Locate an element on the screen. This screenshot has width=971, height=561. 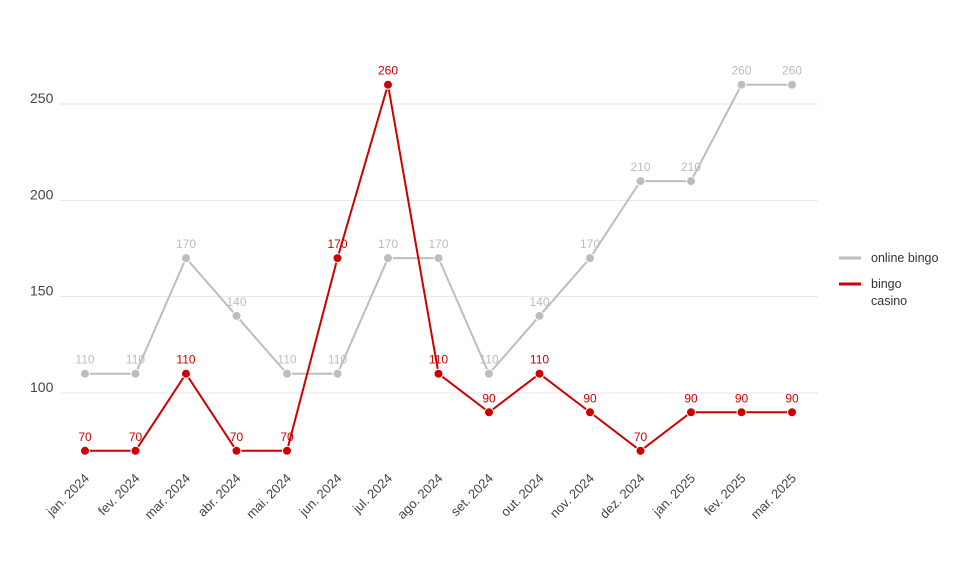
x-tick-label: set. 2024 is located at coordinates (472, 495).